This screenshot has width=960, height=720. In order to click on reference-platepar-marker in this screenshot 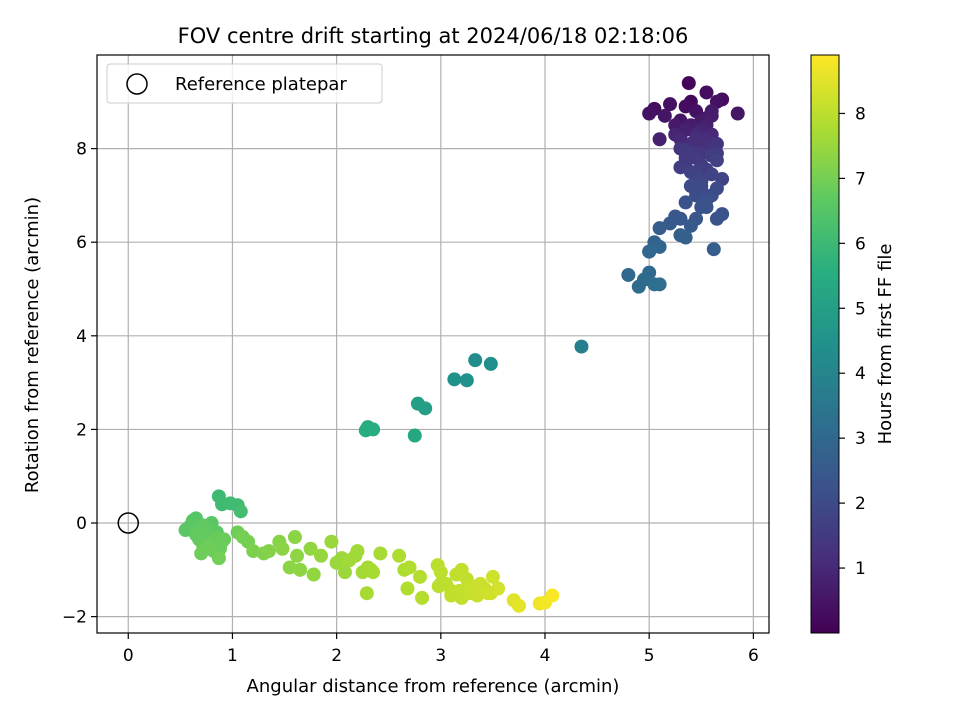, I will do `click(128, 523)`.